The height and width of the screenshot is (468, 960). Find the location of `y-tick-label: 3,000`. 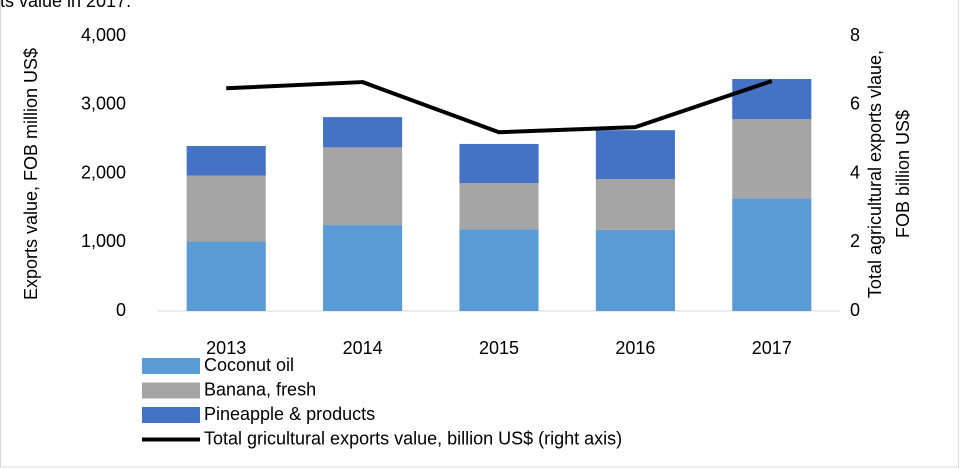

y-tick-label: 3,000 is located at coordinates (103, 104).